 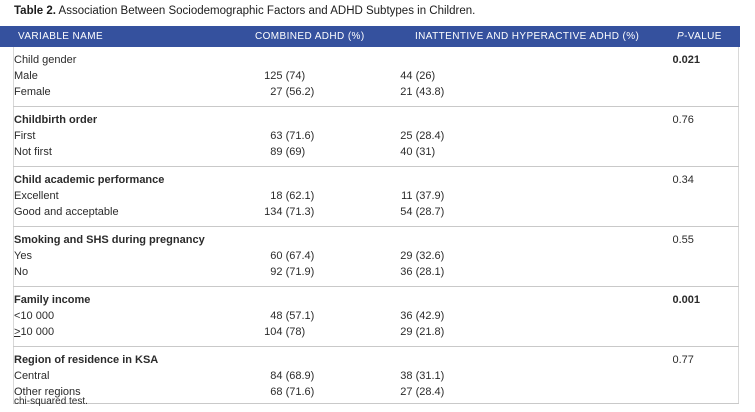 I want to click on table-row: No 92 (71.9) 36 (28.1), so click(x=376, y=275).